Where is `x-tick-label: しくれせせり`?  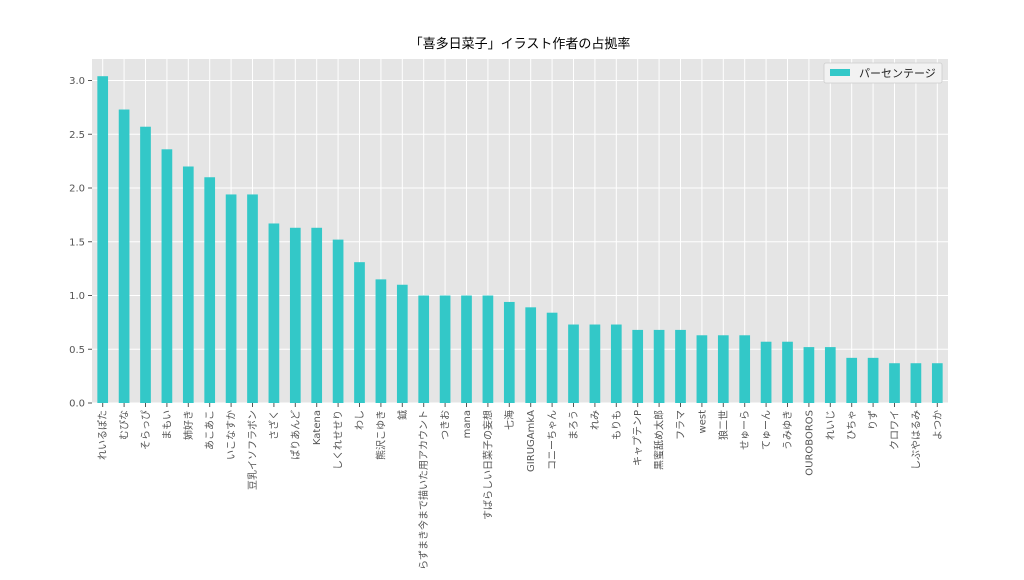
x-tick-label: しくれせせり is located at coordinates (339, 440).